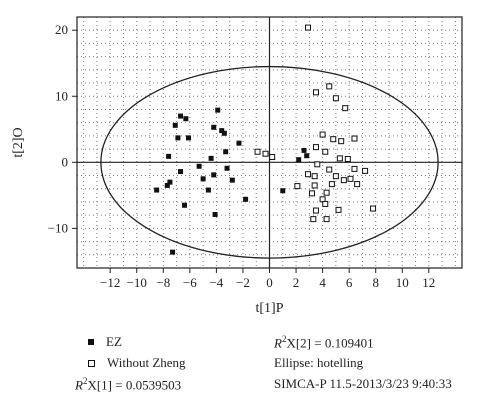 The width and height of the screenshot is (500, 409). What do you see at coordinates (105, 342) in the screenshot?
I see `legend-ez: EZ` at bounding box center [105, 342].